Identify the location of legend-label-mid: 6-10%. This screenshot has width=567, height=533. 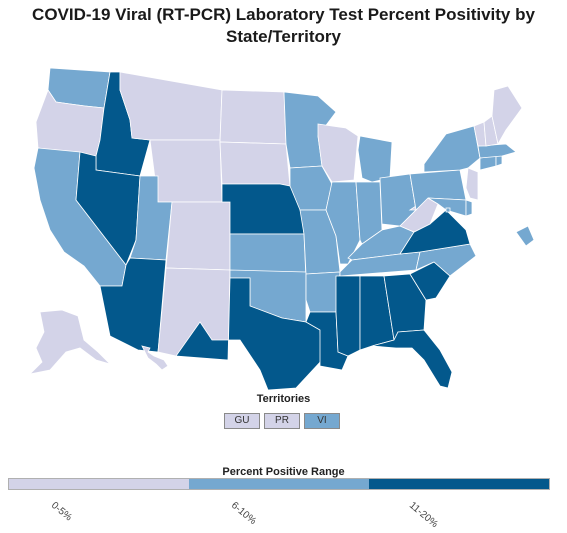
(243, 514).